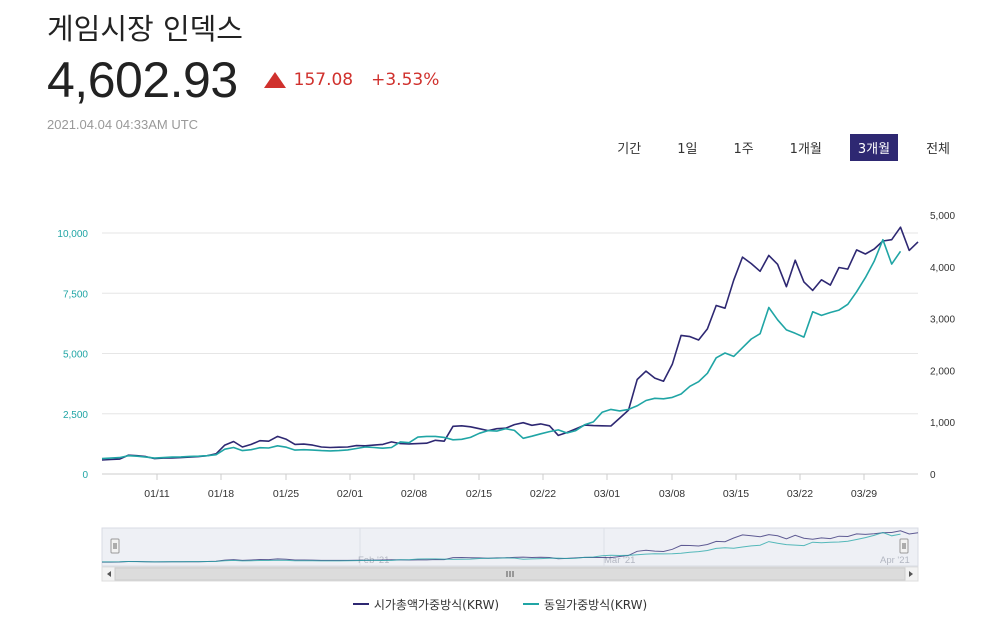 Image resolution: width=1000 pixels, height=622 pixels. What do you see at coordinates (109, 574) in the screenshot?
I see `scroll-left-icon` at bounding box center [109, 574].